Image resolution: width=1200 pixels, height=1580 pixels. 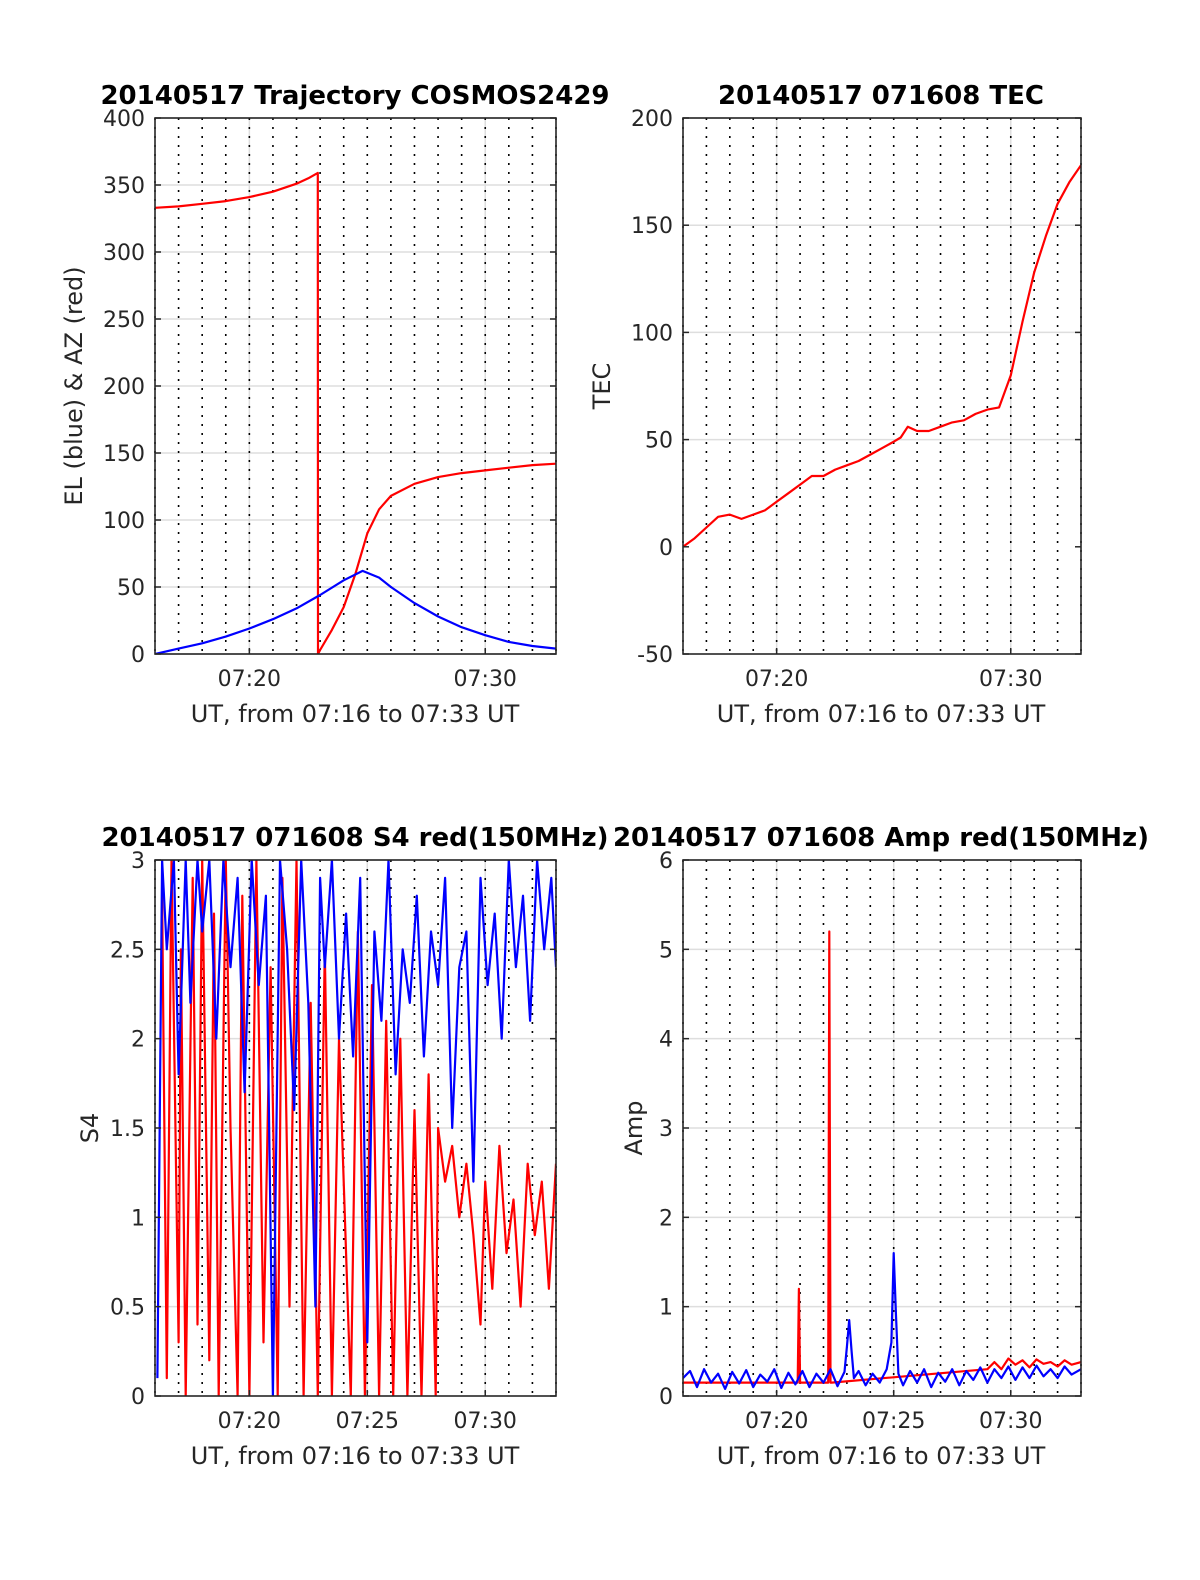 I want to click on chart-title: 20140517 071608 S4 red(150MHz), so click(x=354, y=838).